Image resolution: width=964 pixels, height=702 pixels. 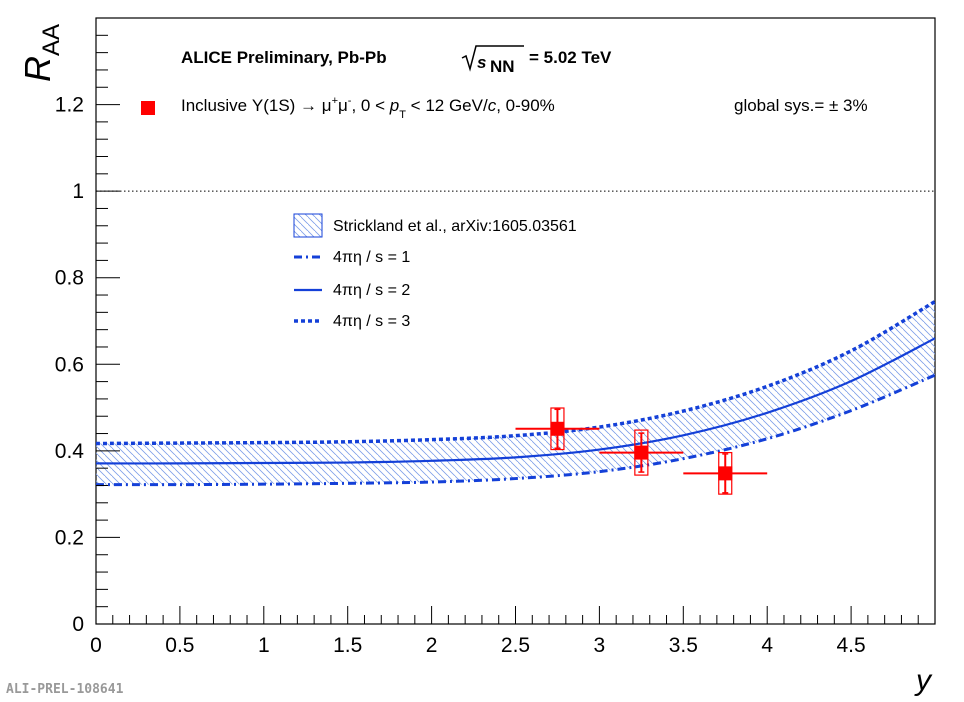 What do you see at coordinates (850, 645) in the screenshot?
I see `x-tick-label: 4.5` at bounding box center [850, 645].